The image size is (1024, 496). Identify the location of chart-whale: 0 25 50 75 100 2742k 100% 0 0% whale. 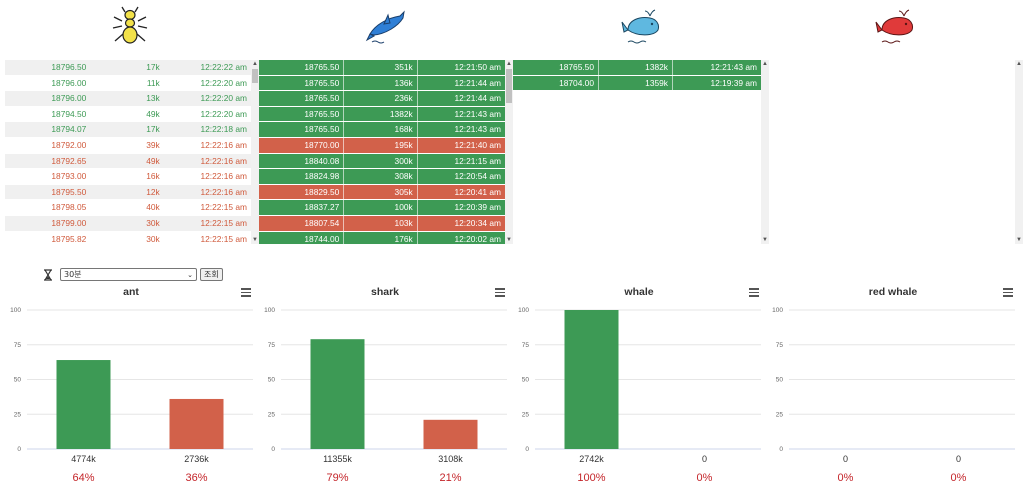
(639, 387).